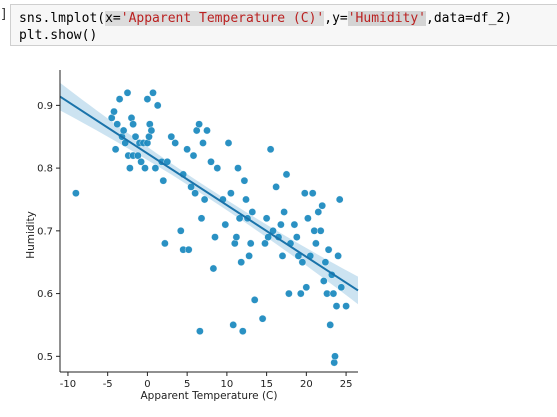 The width and height of the screenshot is (557, 417). Describe the element at coordinates (31, 235) in the screenshot. I see `y-axis-label: Humidity` at that location.